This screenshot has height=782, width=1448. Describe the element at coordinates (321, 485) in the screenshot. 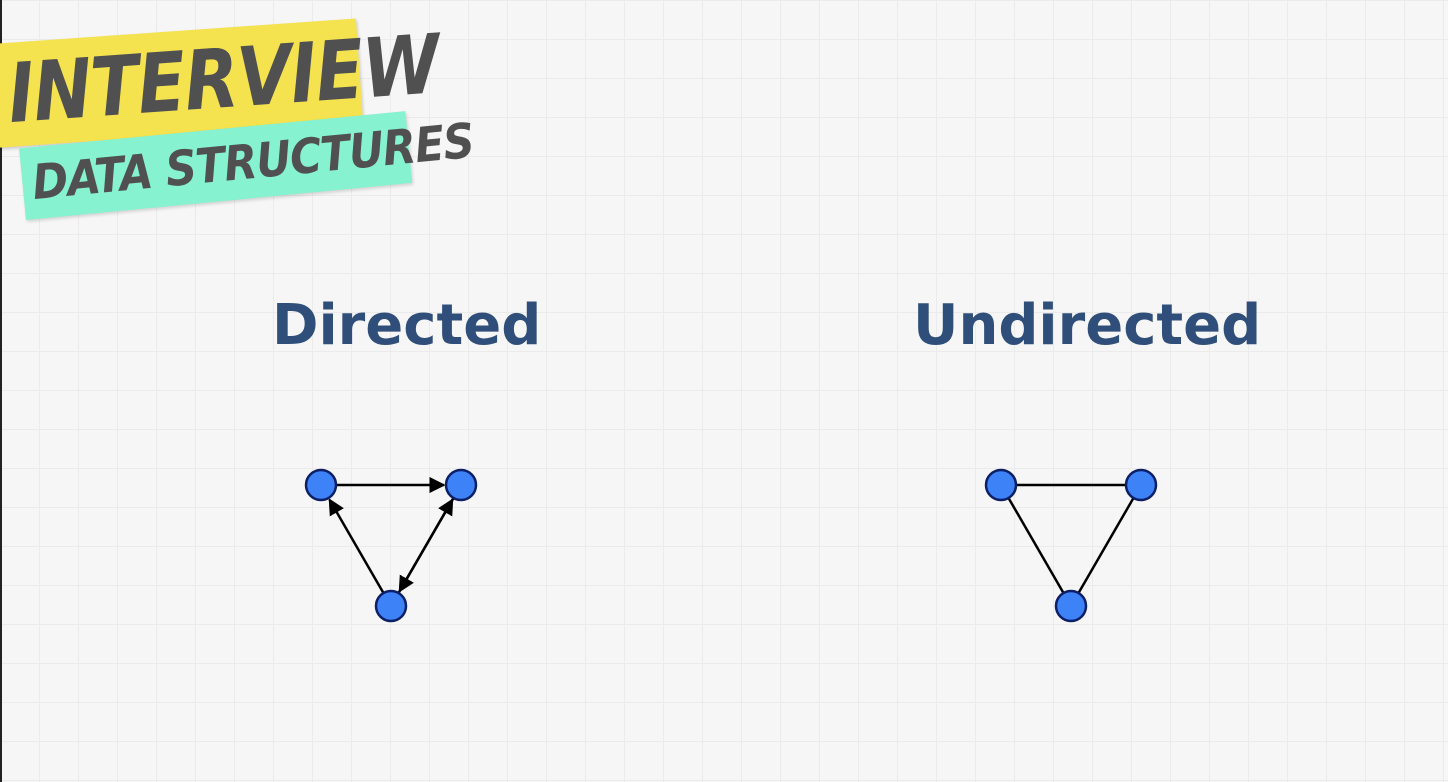

I see `directed-node-top-left` at that location.